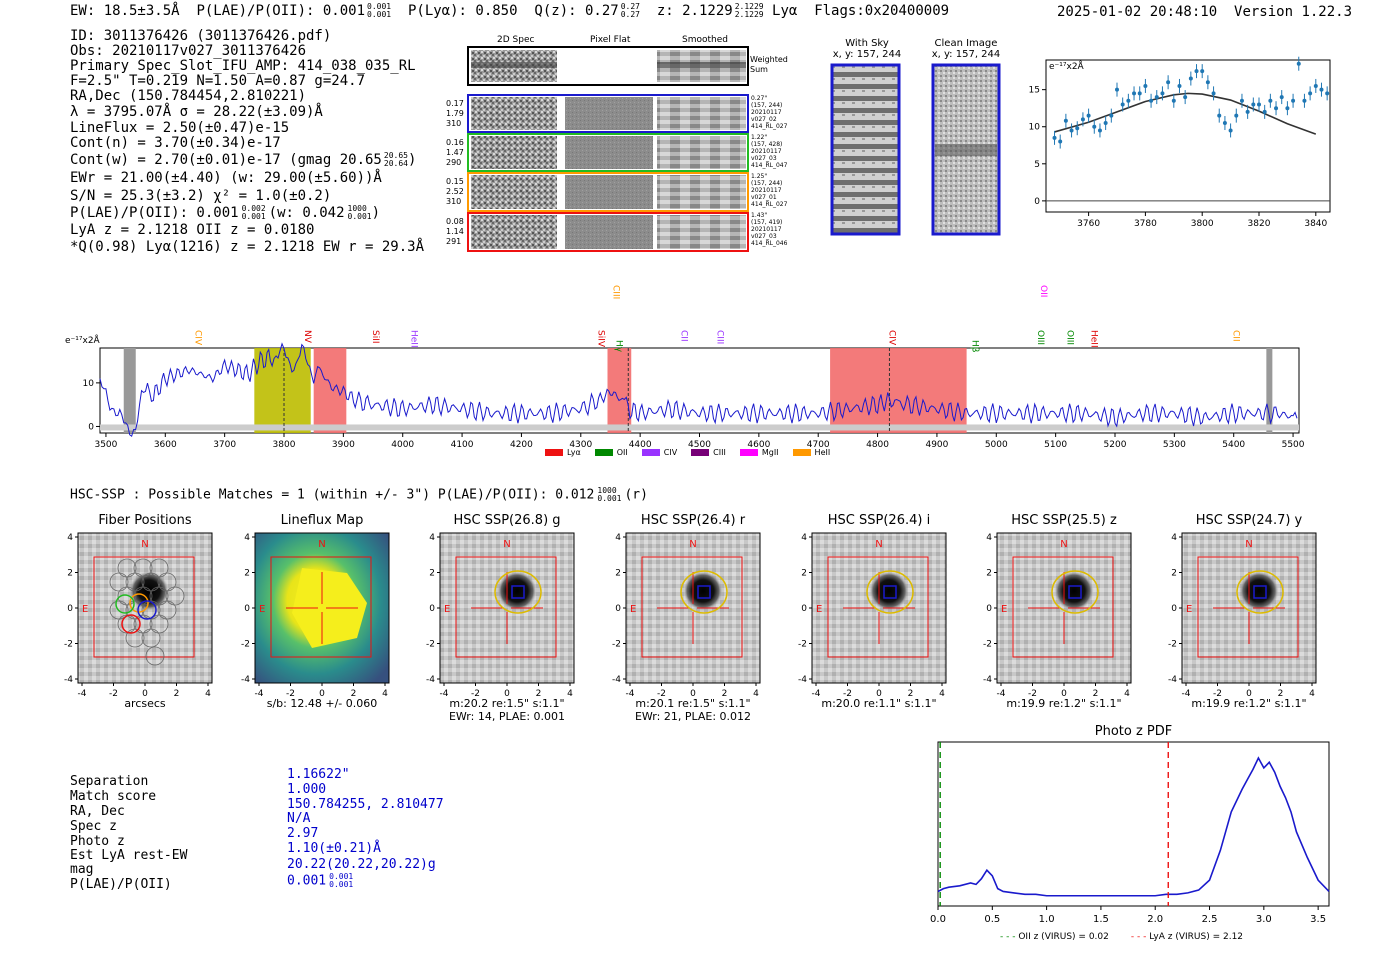 The height and width of the screenshot is (953, 1400). Describe the element at coordinates (1064, 520) in the screenshot. I see `hsc-panel-title: HSC SSP(25.5) z` at that location.